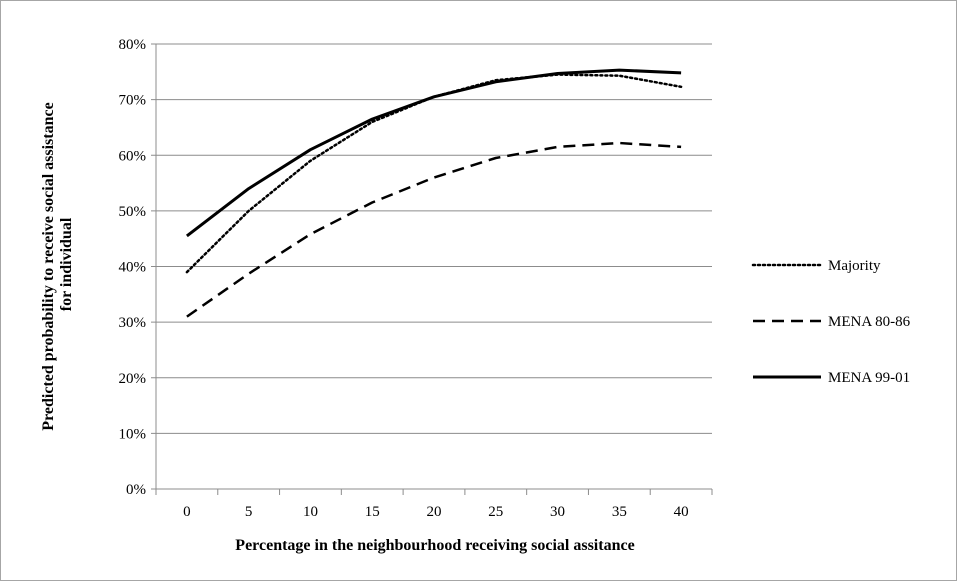 The image size is (957, 582). What do you see at coordinates (133, 323) in the screenshot?
I see `y-tick-label: 30%` at bounding box center [133, 323].